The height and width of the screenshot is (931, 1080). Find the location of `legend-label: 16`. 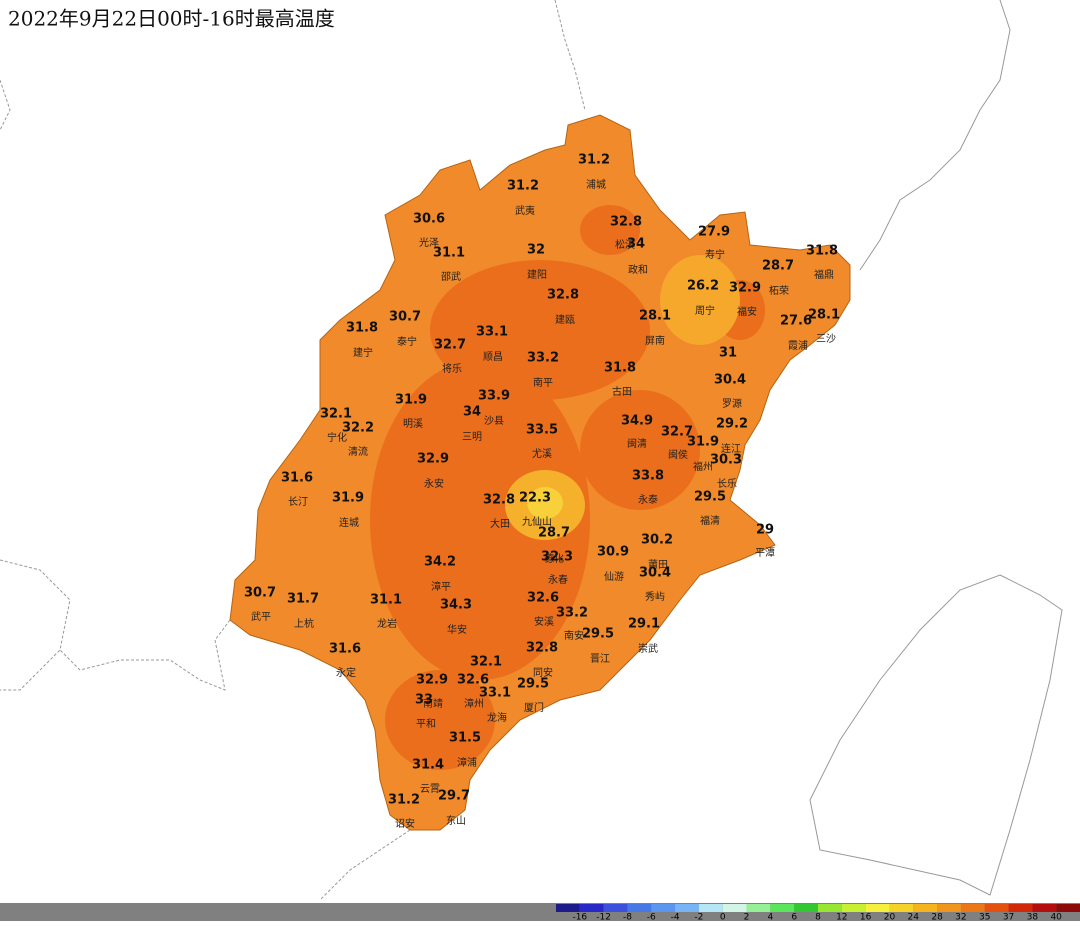

legend-label: 16 is located at coordinates (866, 918).